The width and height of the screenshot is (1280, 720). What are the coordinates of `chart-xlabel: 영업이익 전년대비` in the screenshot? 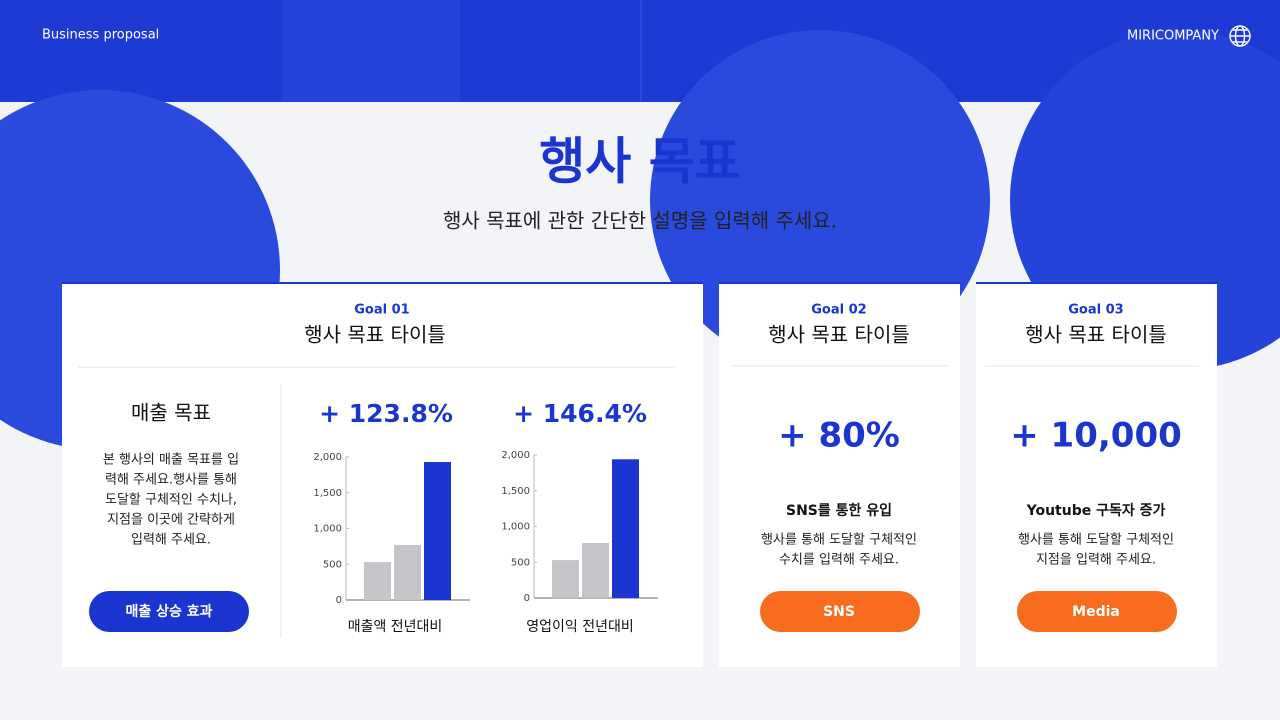 It's located at (580, 627).